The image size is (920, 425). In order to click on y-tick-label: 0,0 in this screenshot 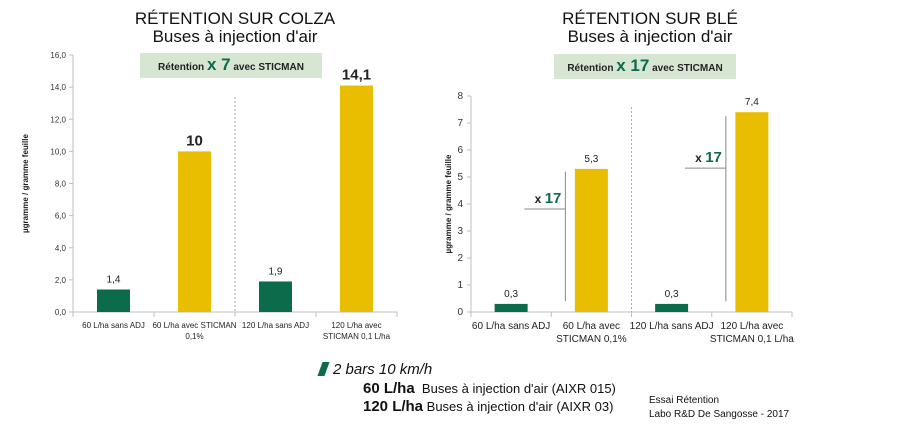, I will do `click(61, 312)`.